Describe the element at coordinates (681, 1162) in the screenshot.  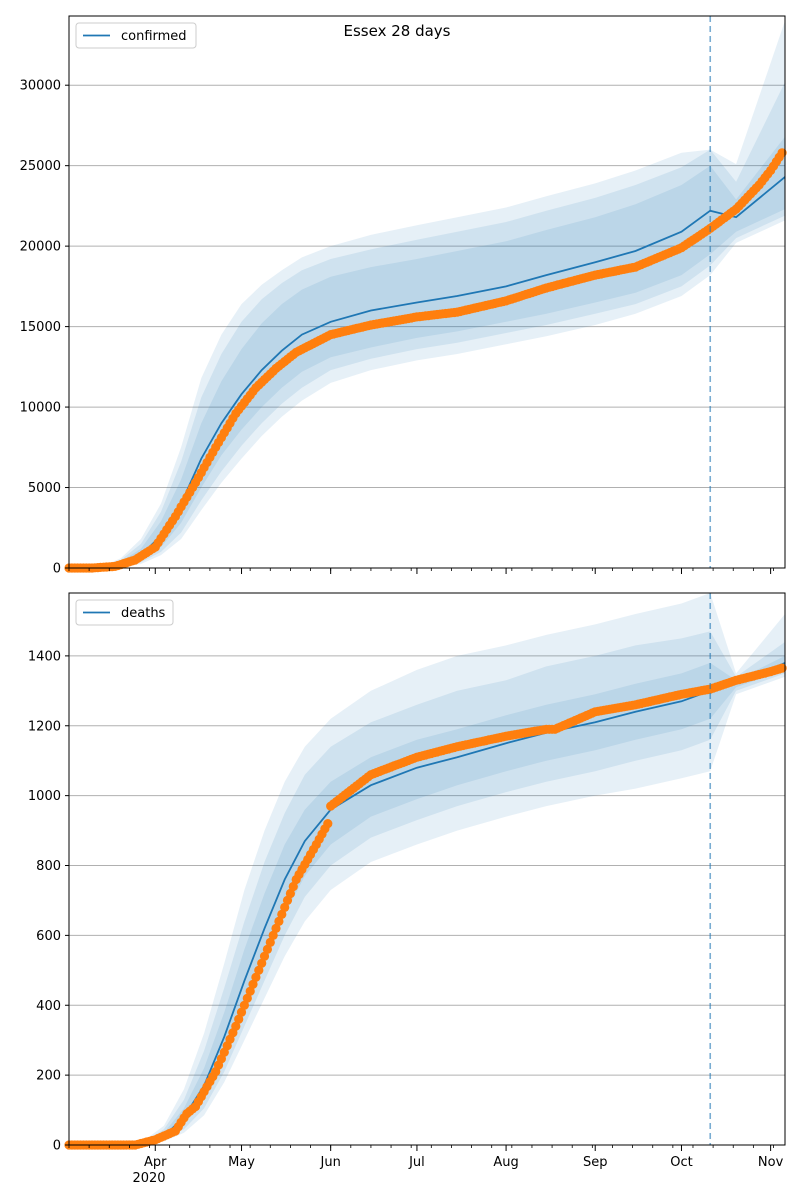
I see `x-tick-label-oct: Oct` at that location.